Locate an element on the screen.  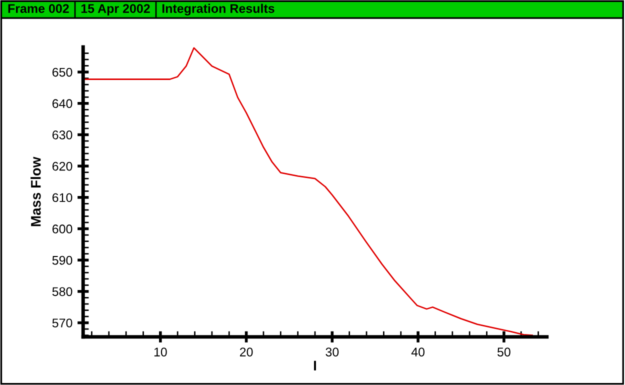
x-tick-label: 40 is located at coordinates (418, 352).